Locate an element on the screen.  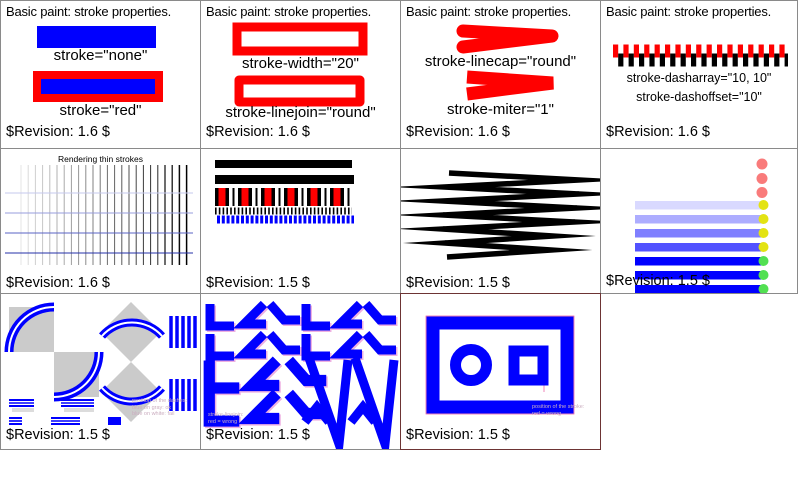
stroke-width-graphic is located at coordinates (300, 64).